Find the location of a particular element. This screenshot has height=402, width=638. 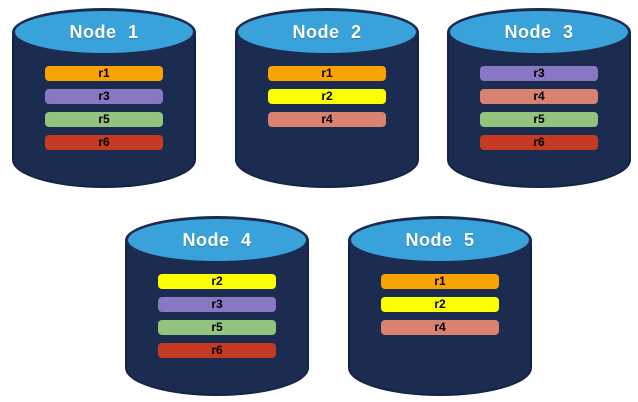

node-title: Node 4 is located at coordinates (217, 239).